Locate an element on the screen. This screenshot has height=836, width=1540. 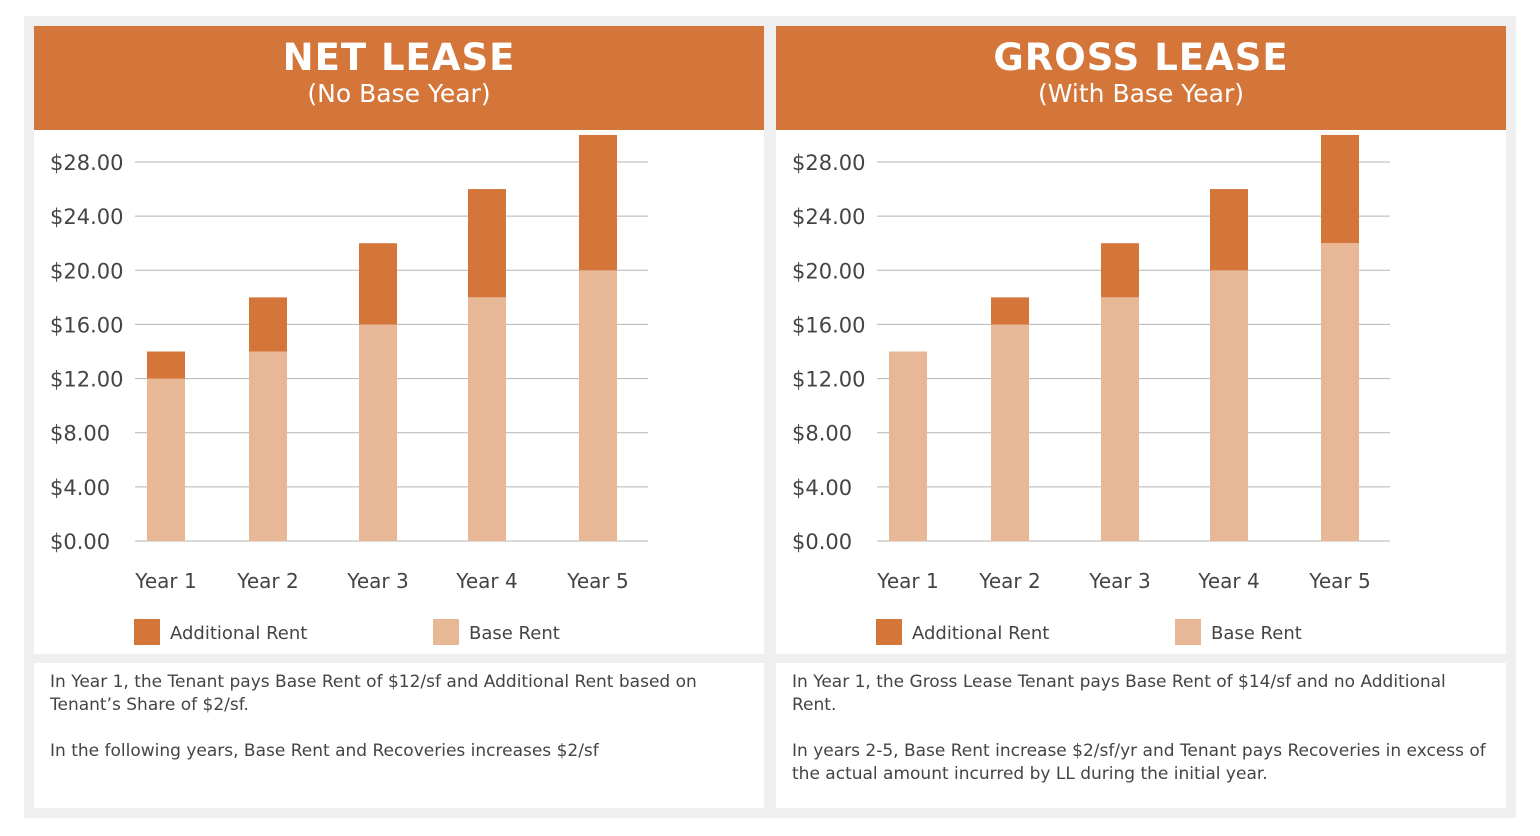
gross-lease-header: GROSS LEASE (With Base Year) is located at coordinates (1141, 78).